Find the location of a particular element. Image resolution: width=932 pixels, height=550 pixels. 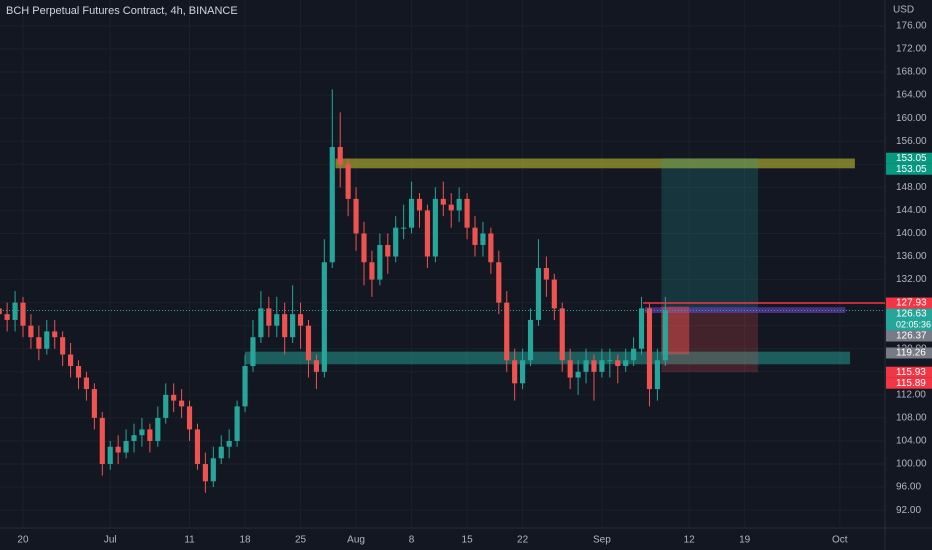

x-tick-label: 12 is located at coordinates (690, 540).